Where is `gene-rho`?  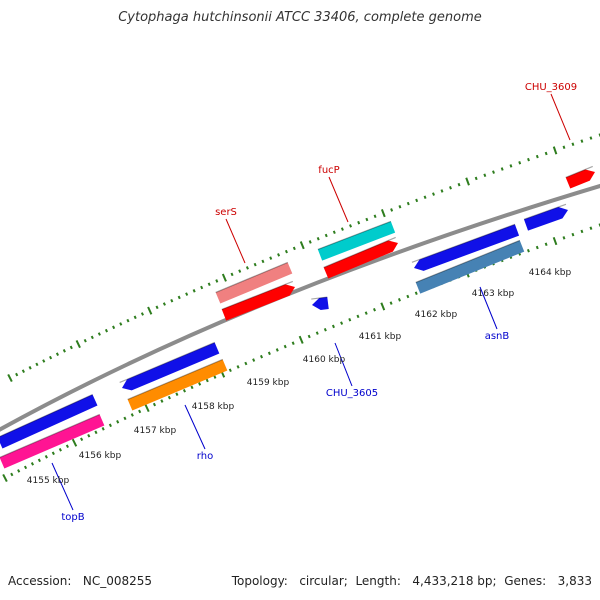 gene-rho is located at coordinates (177, 385).